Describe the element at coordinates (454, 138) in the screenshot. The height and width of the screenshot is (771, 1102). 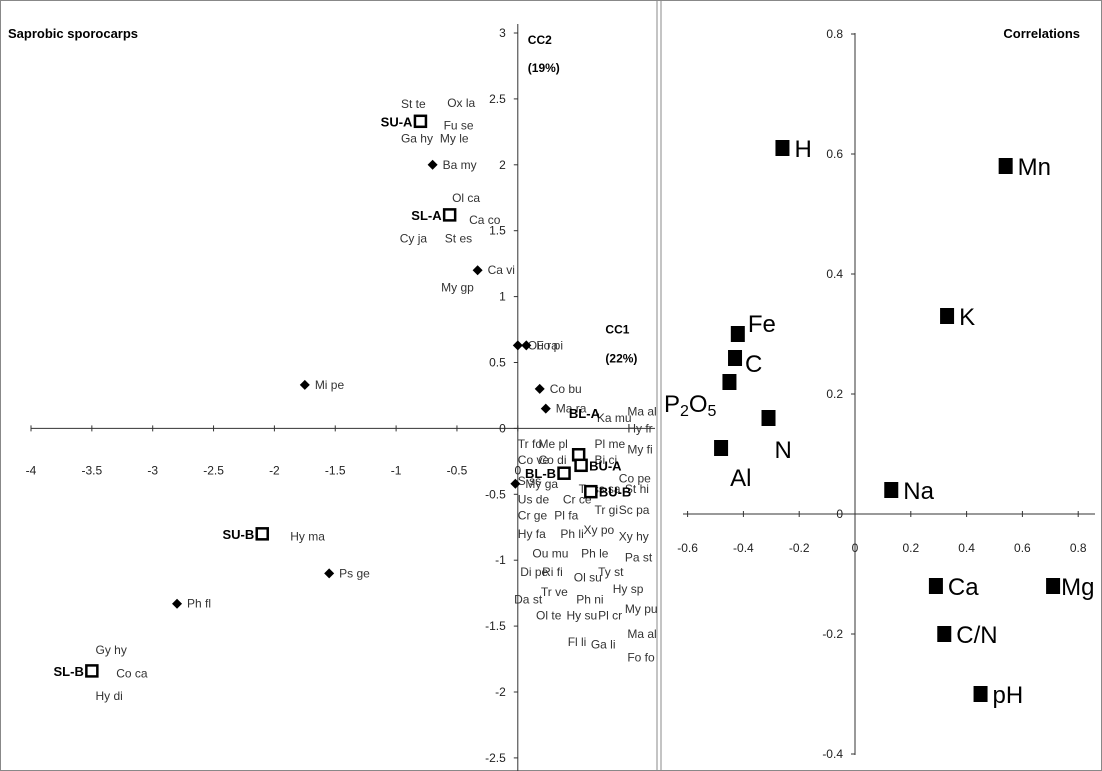
I see `species-label: My le` at that location.